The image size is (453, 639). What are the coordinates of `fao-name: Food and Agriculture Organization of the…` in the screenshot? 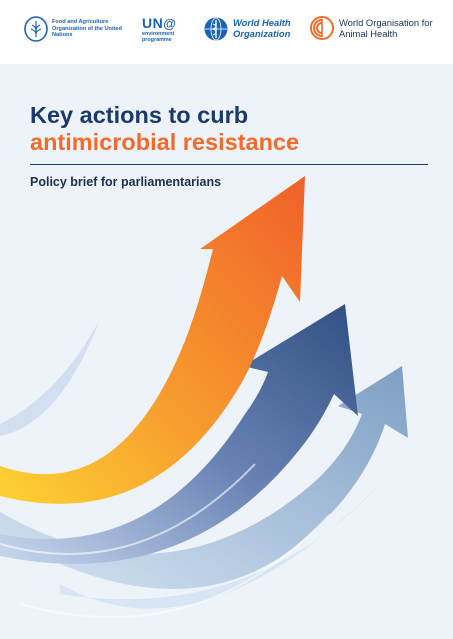 It's located at (87, 29).